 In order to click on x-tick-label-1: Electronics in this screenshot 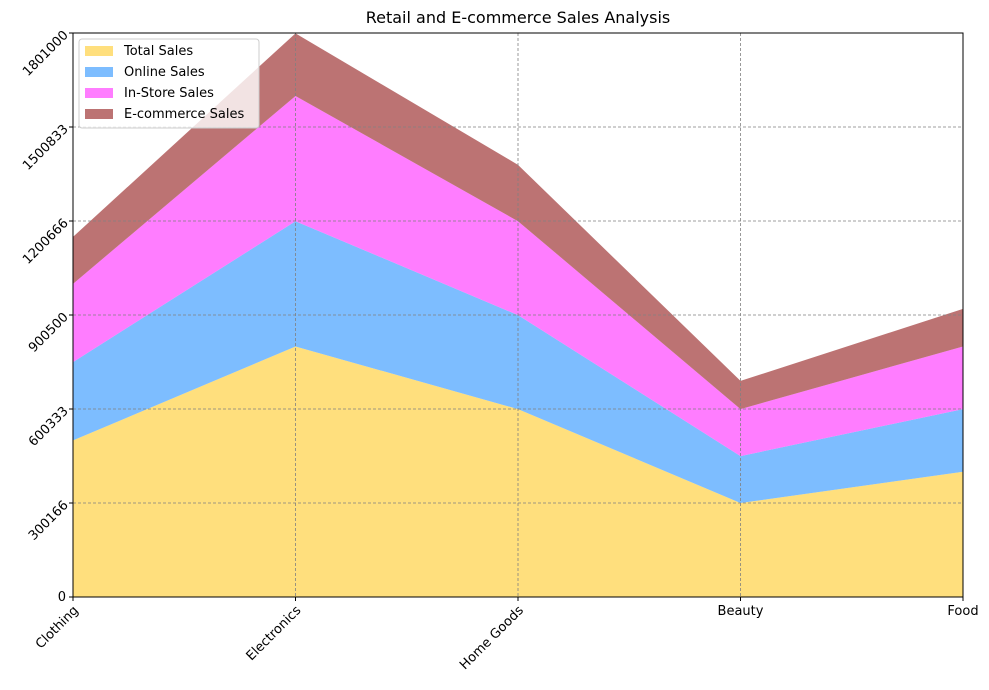, I will do `click(274, 633)`.